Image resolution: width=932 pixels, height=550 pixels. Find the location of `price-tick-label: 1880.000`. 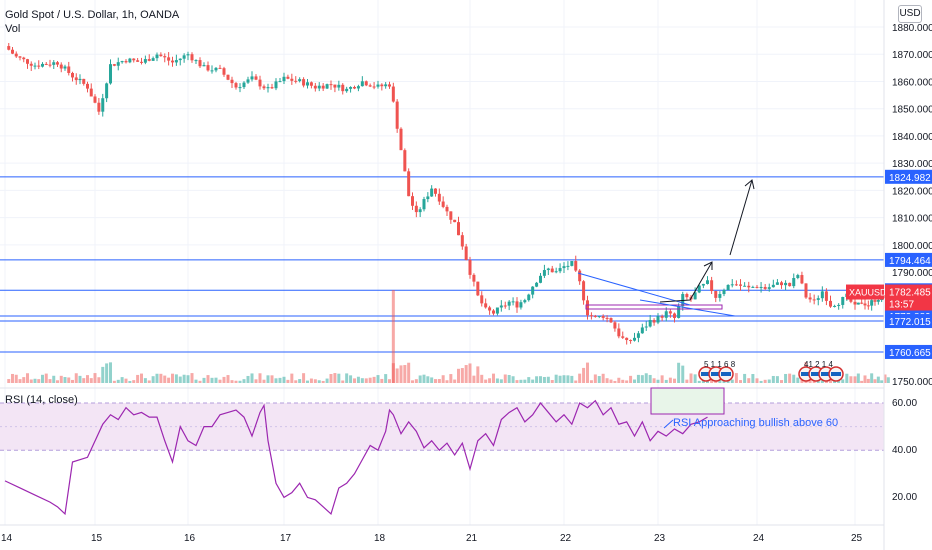

price-tick-label: 1880.000 is located at coordinates (912, 28).